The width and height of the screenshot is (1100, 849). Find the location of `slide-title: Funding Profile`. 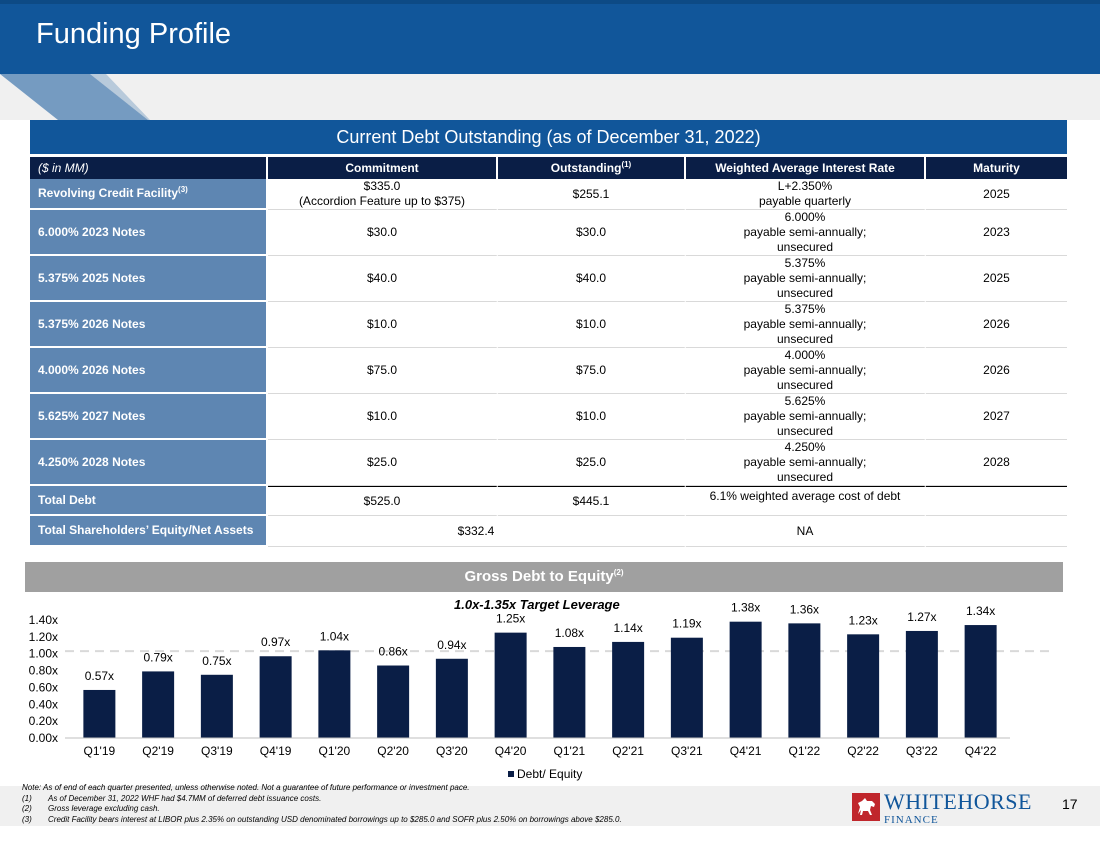

slide-title: Funding Profile is located at coordinates (134, 34).